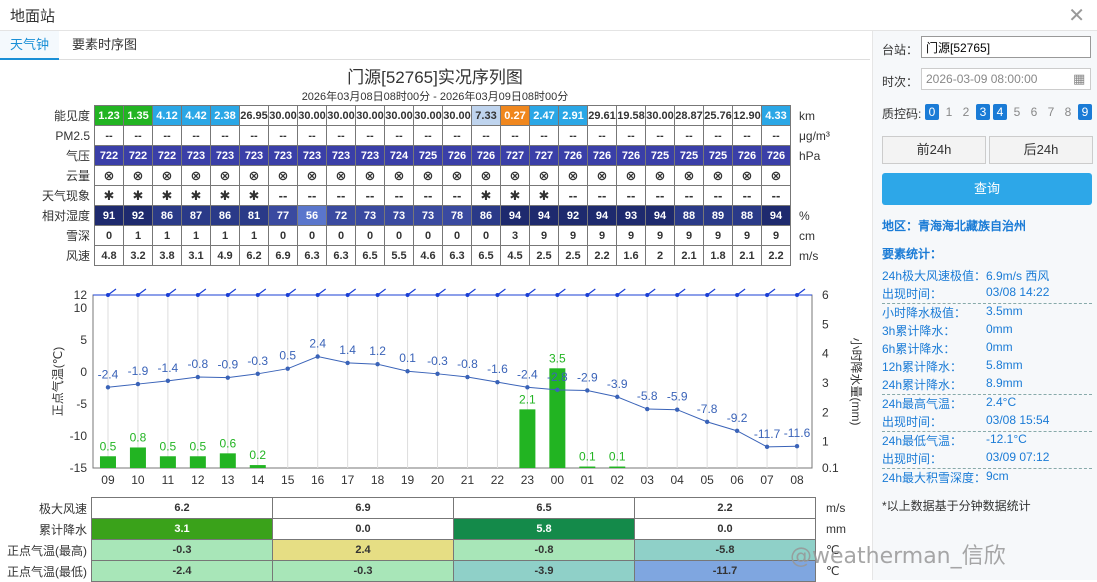 The width and height of the screenshot is (1097, 582). Describe the element at coordinates (457, 255) in the screenshot. I see `grid-cell-wind: 6.3` at that location.